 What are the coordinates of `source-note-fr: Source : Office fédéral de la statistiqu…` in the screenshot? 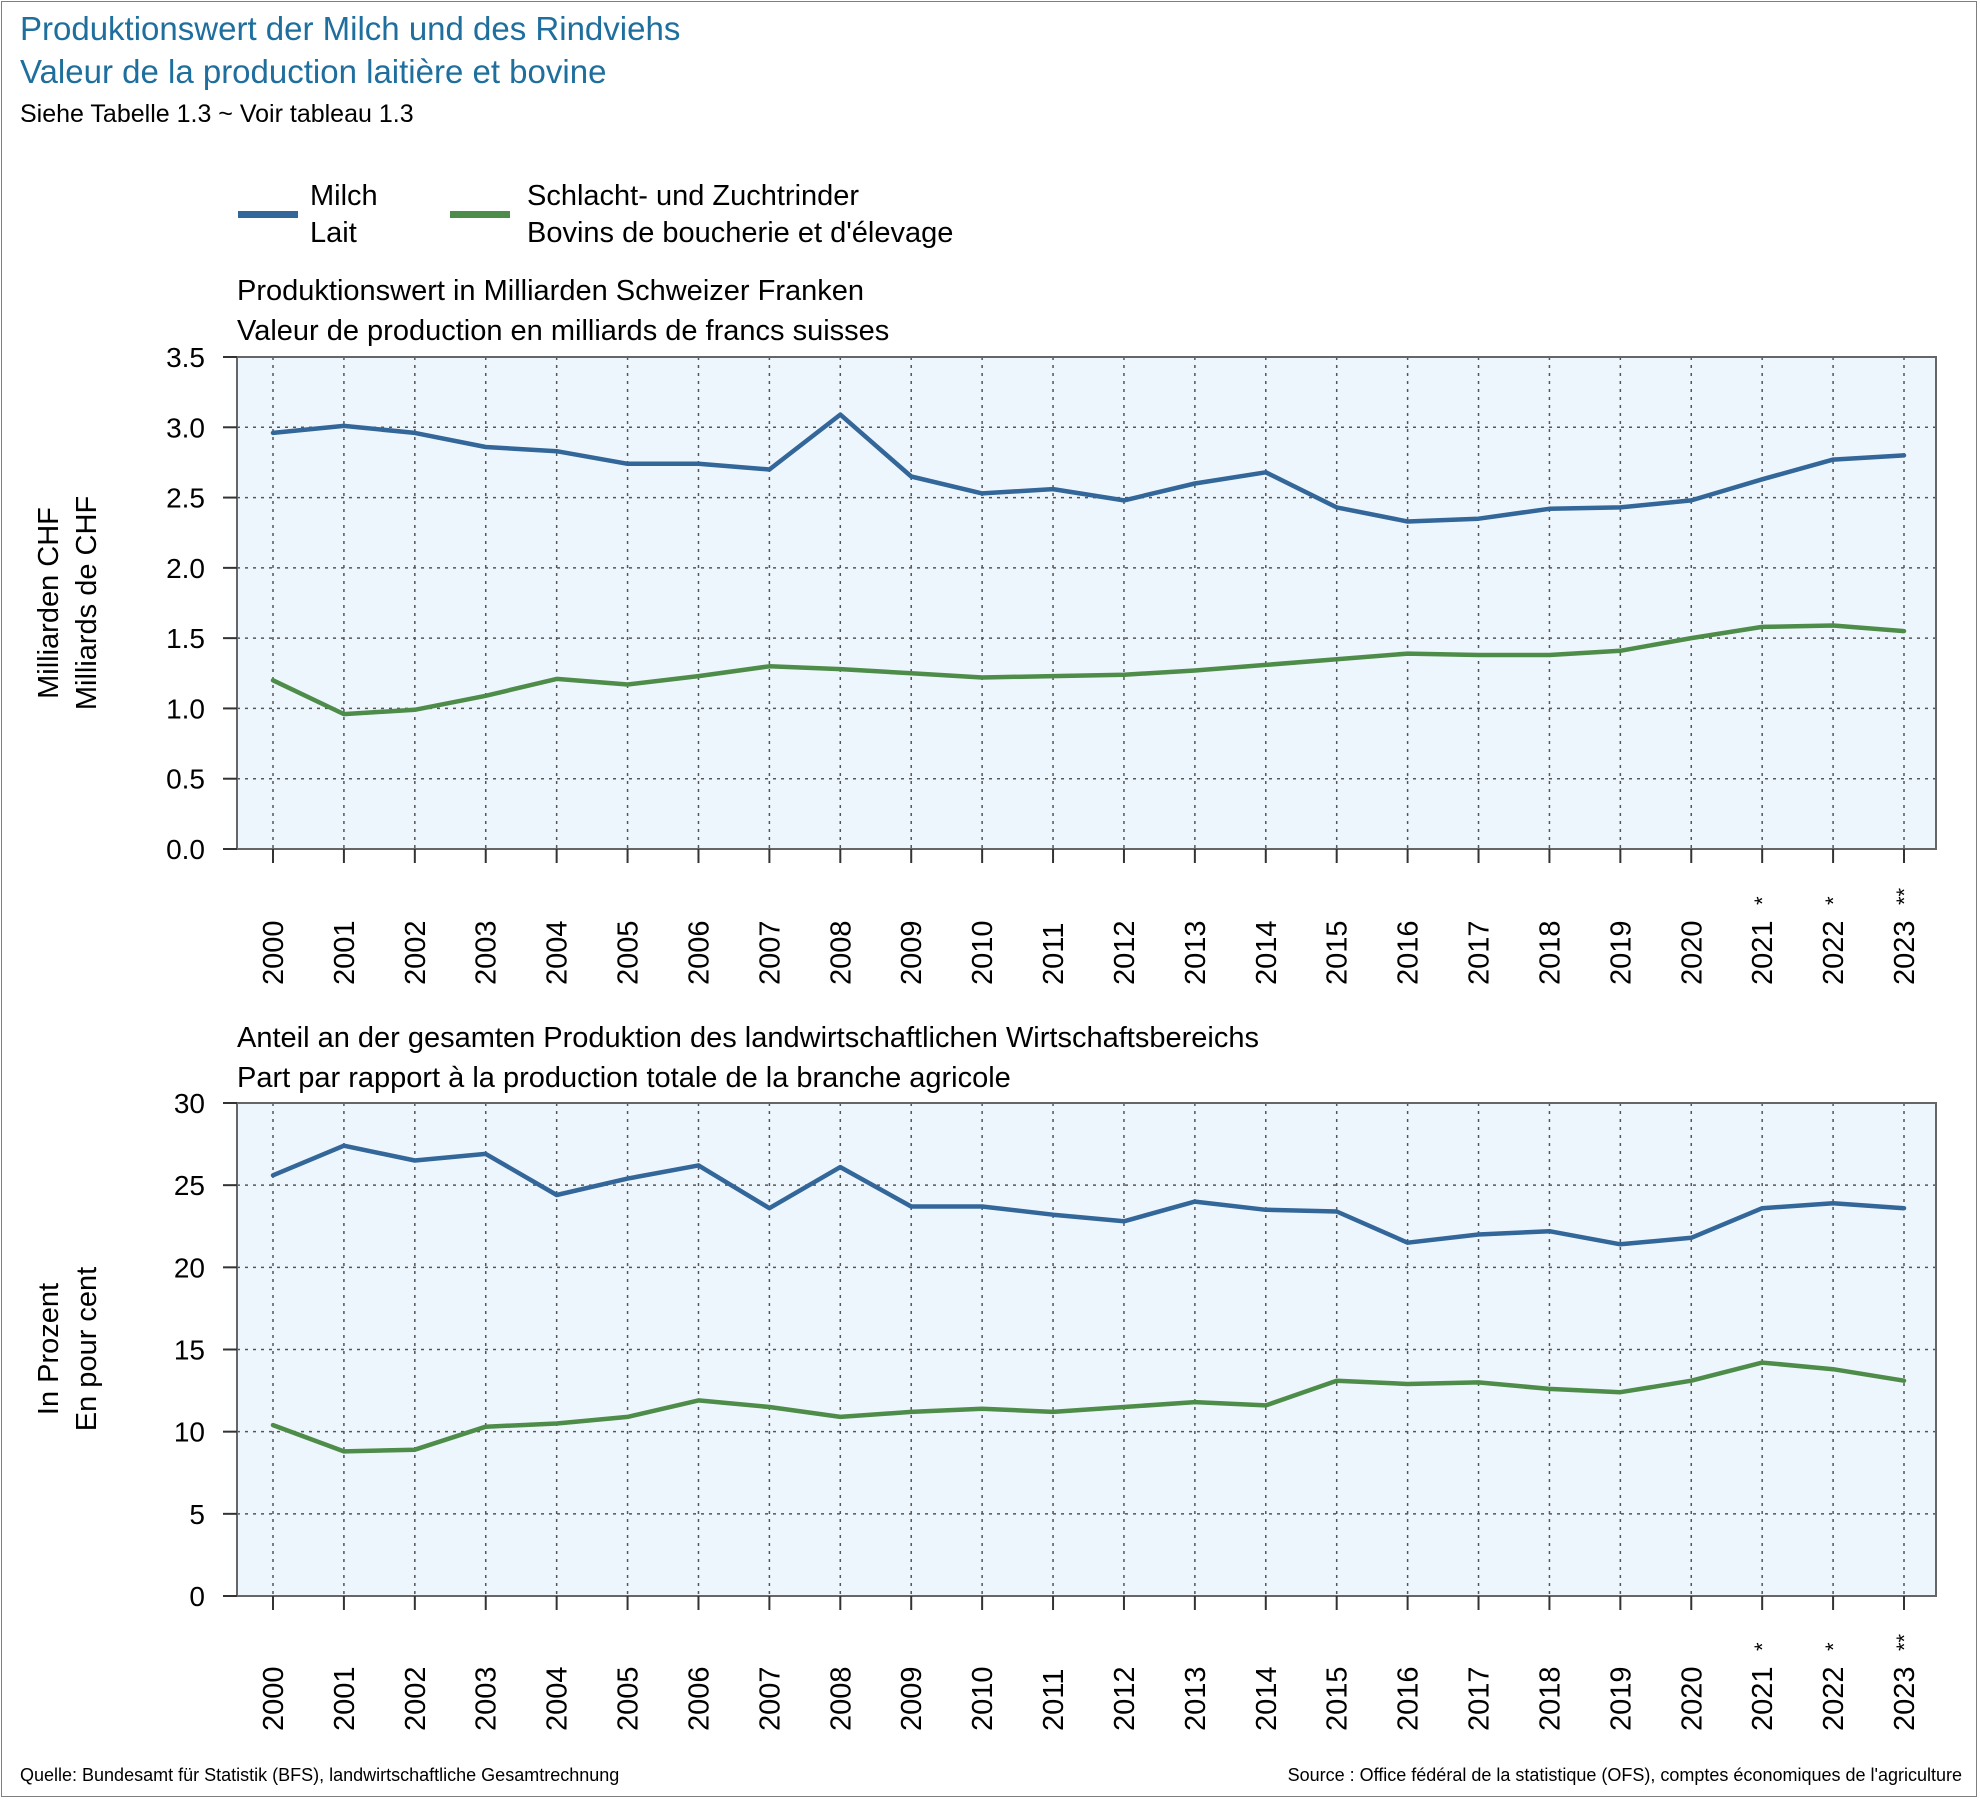 It's located at (1624, 1775).